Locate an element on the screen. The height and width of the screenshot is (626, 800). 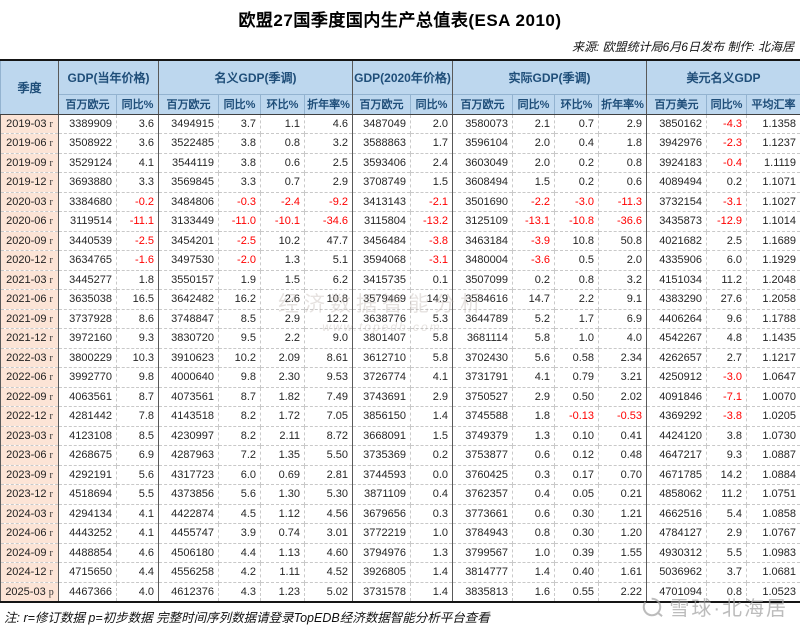
value-cell: 3.8 is located at coordinates (240, 163).